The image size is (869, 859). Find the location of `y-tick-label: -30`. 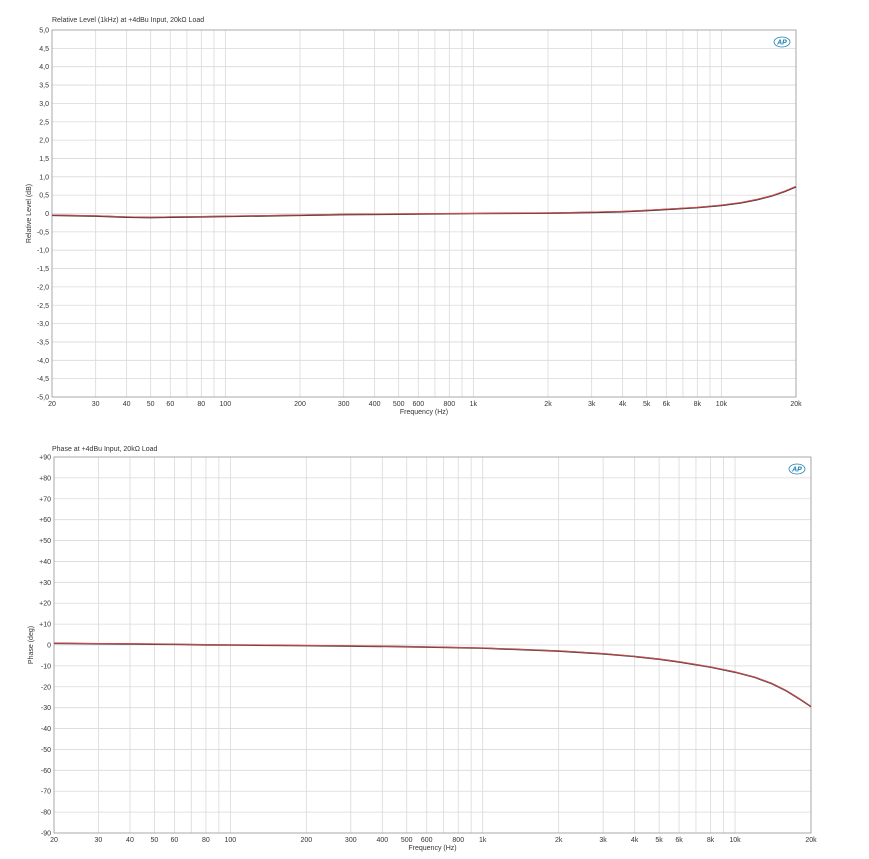

y-tick-label: -30 is located at coordinates (46, 708).